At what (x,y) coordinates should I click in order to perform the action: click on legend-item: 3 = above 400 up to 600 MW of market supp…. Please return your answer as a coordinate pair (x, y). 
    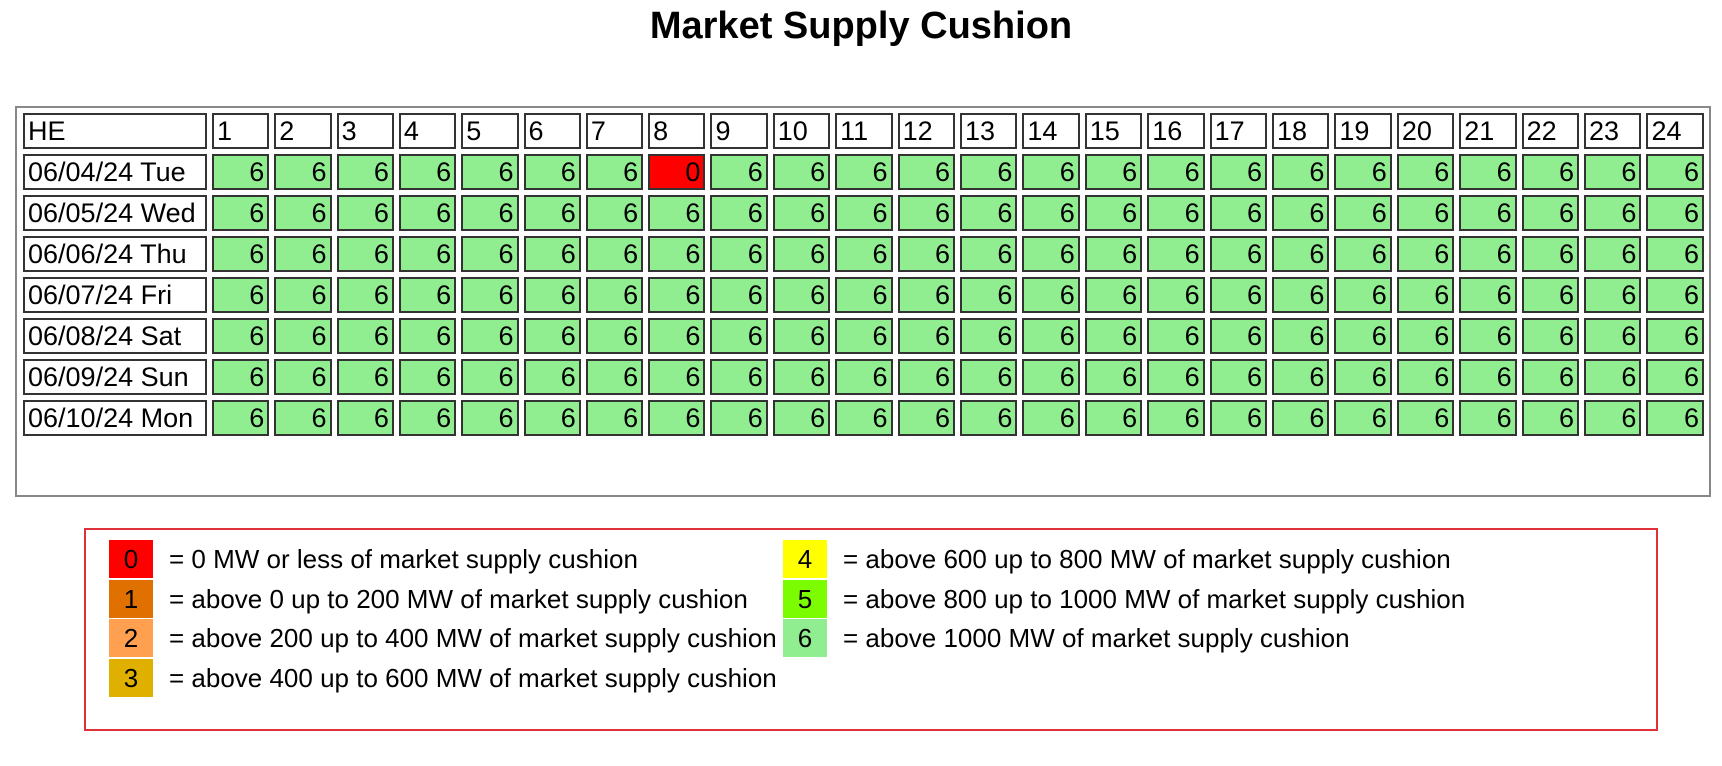
    Looking at the image, I should click on (443, 678).